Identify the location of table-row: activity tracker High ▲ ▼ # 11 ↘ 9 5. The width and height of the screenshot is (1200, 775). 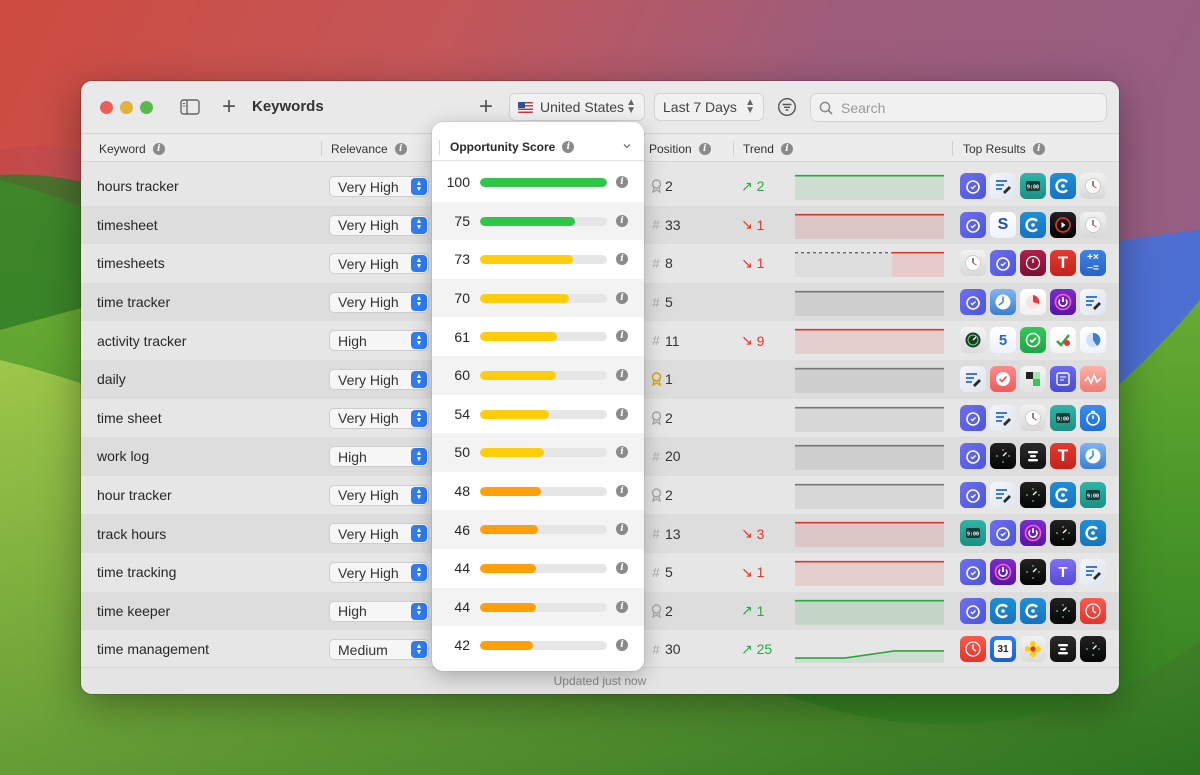
(600, 340).